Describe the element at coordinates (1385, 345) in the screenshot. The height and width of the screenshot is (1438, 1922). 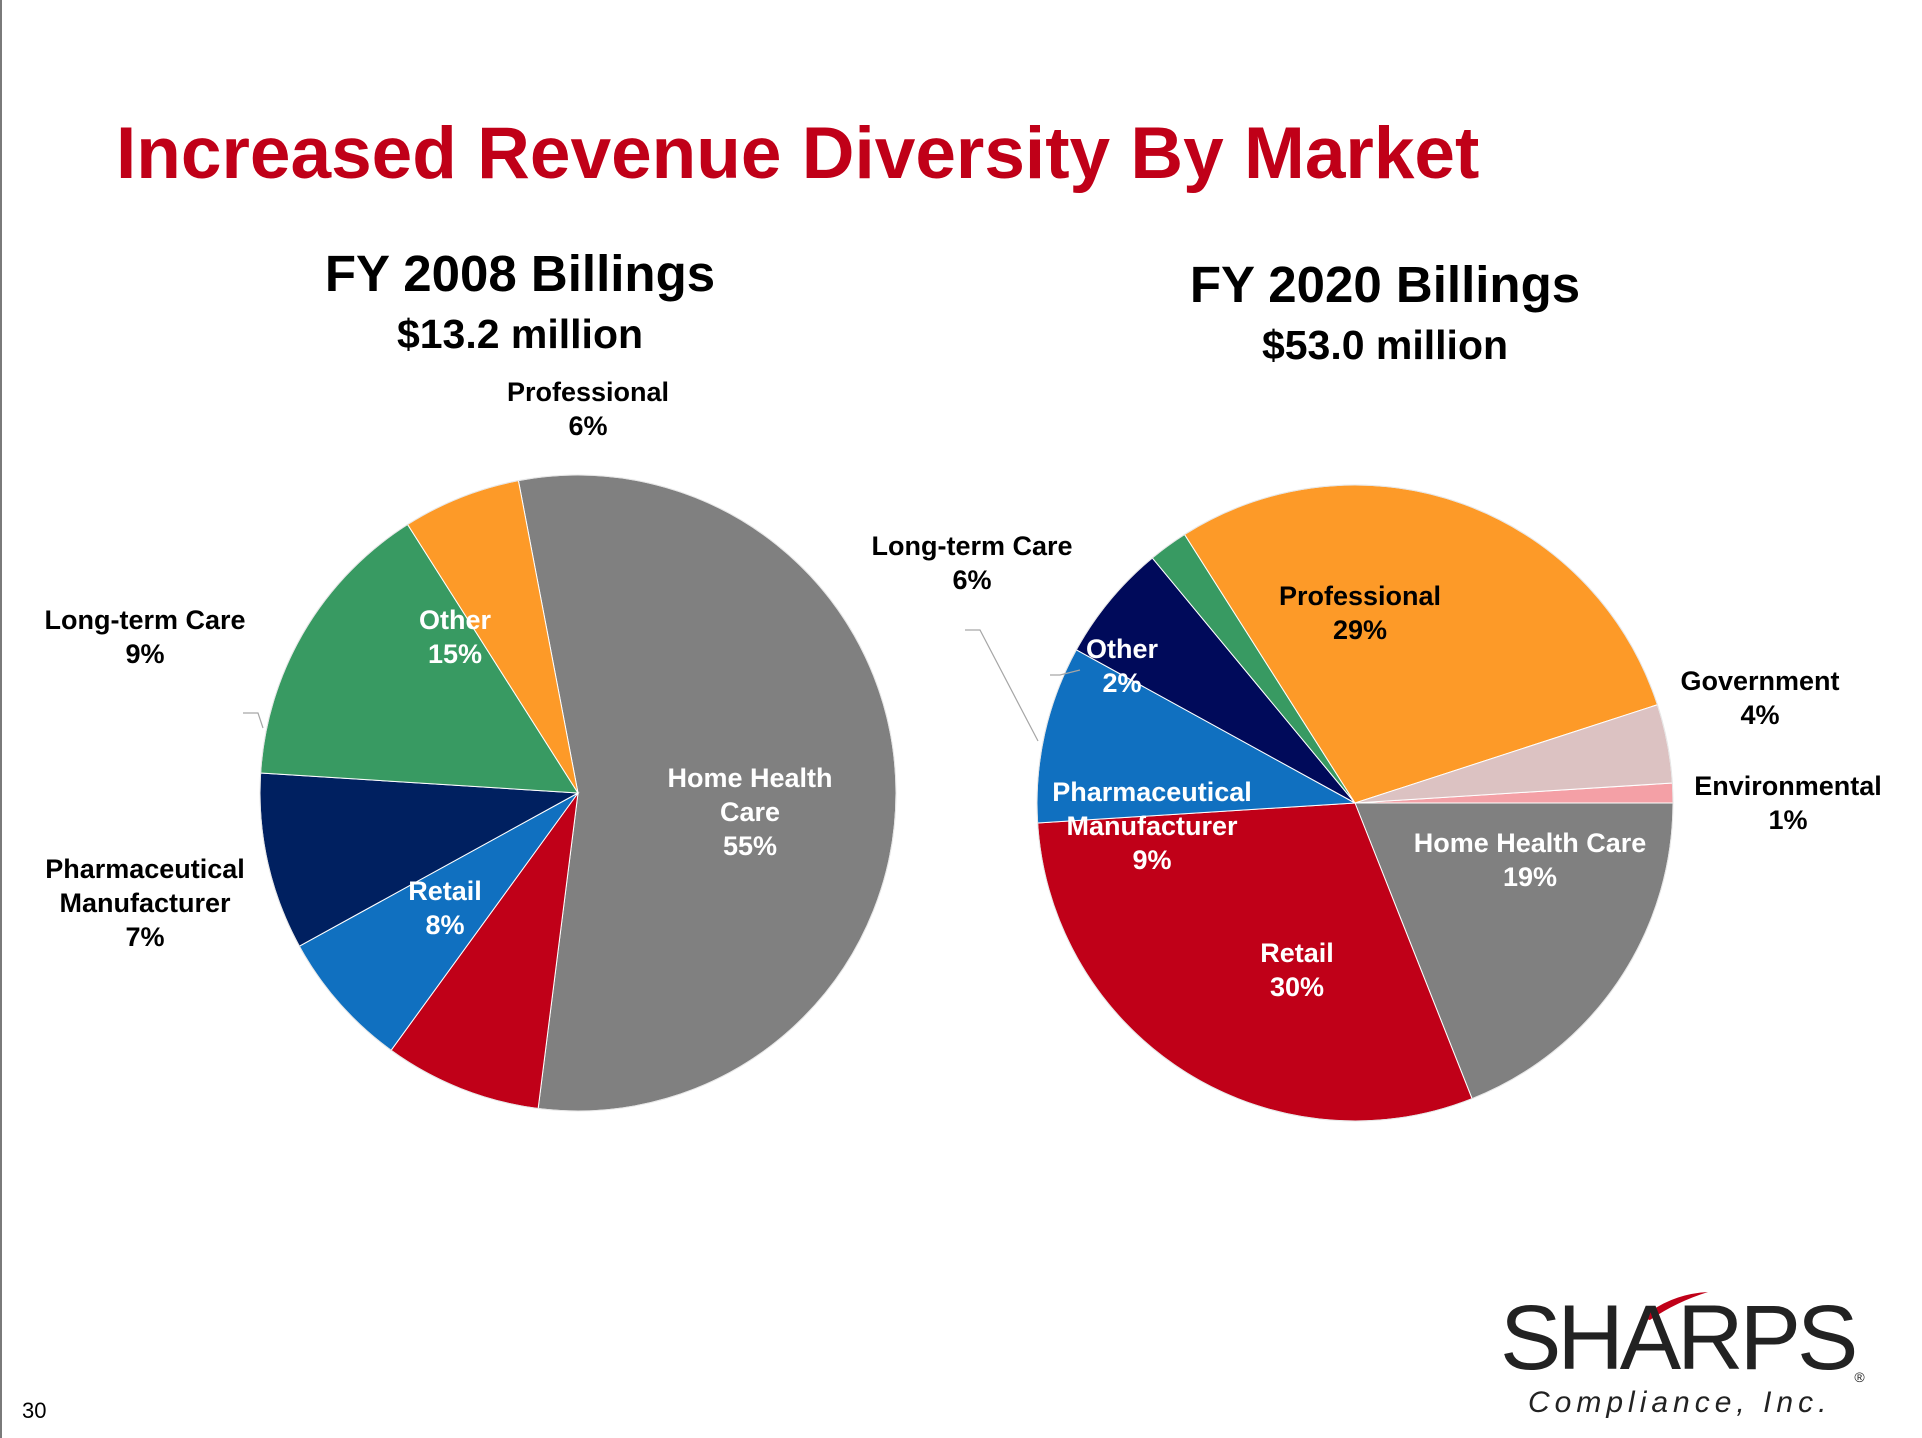
I see `chart-subtitle-text: $53.0 million` at that location.